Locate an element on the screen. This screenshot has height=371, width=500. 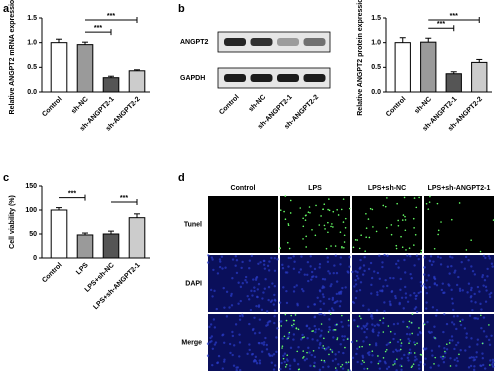
y-tick-label: 1.0 is located at coordinates (32, 43).